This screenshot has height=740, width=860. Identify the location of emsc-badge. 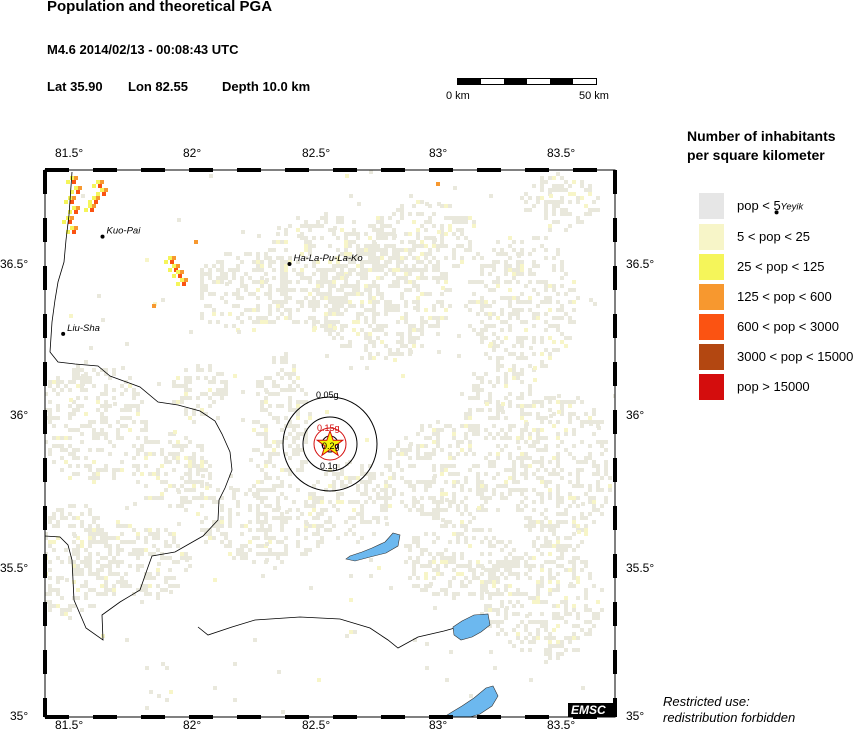
(591, 710).